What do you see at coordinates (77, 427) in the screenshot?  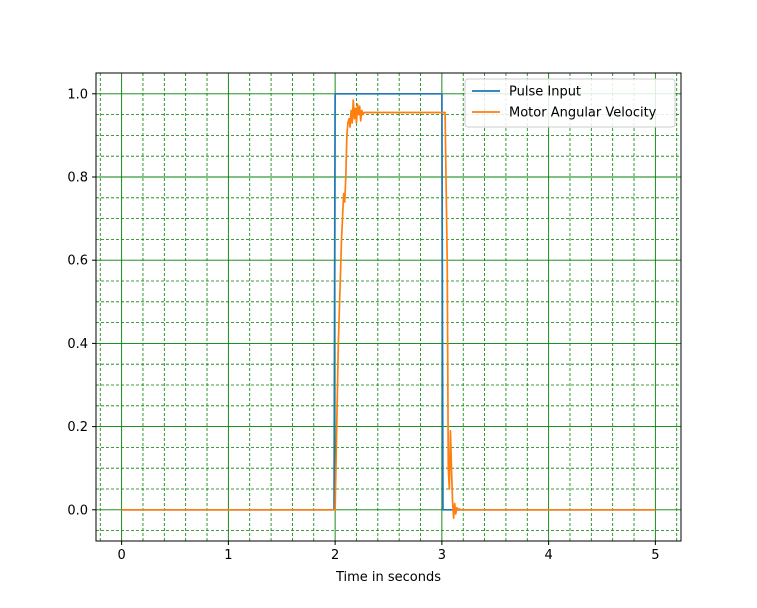 I see `y-tick-label: 0.2` at bounding box center [77, 427].